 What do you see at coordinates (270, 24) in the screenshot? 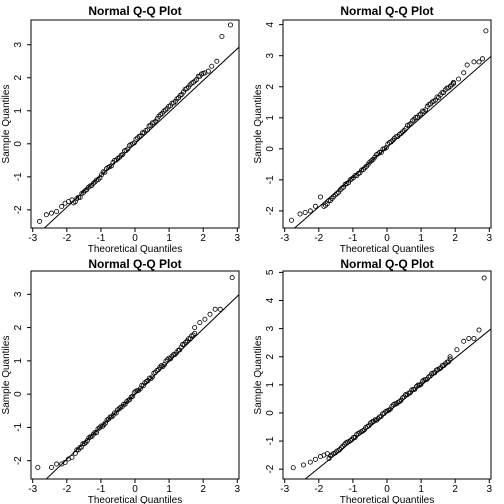
I see `y-tick-label: 4` at bounding box center [270, 24].